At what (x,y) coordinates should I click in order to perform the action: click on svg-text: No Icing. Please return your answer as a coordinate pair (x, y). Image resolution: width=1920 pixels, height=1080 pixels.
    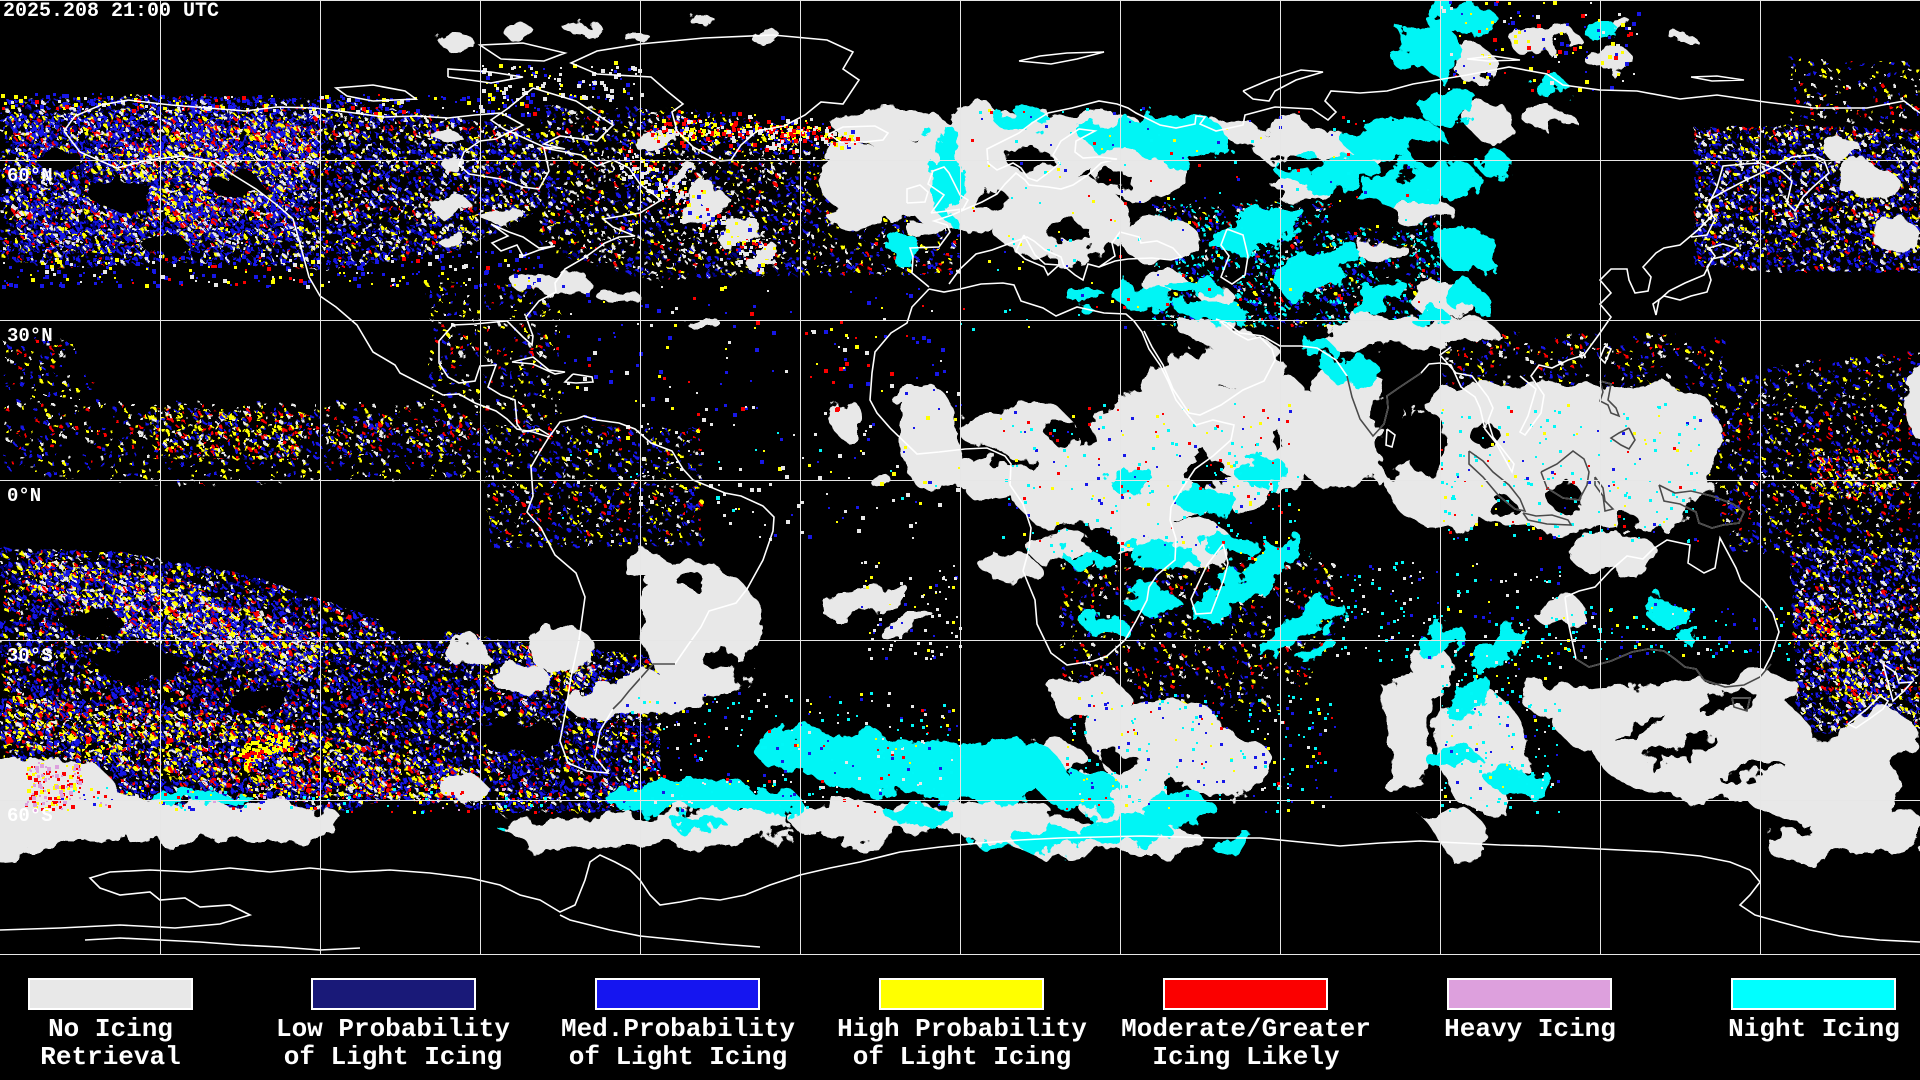
    Looking at the image, I should click on (110, 1029).